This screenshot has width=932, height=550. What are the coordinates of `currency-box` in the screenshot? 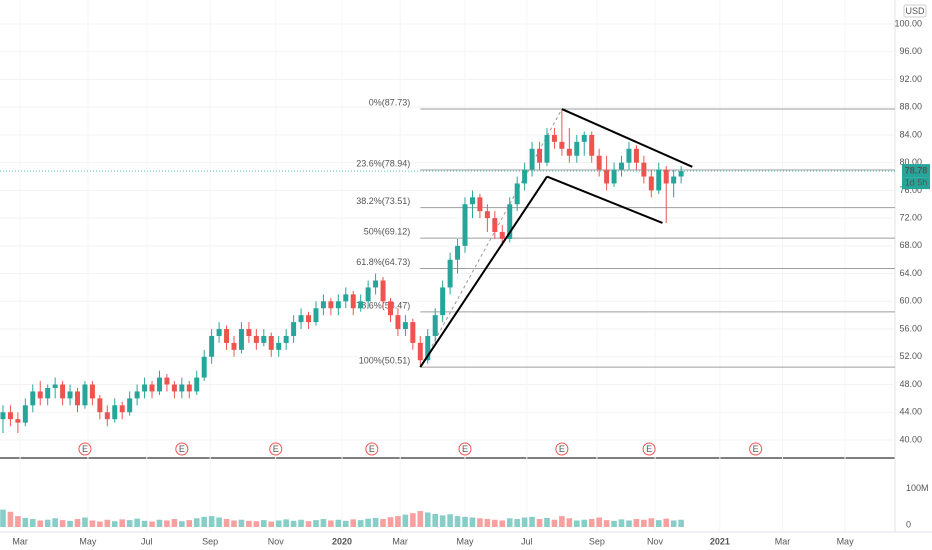 It's located at (915, 11).